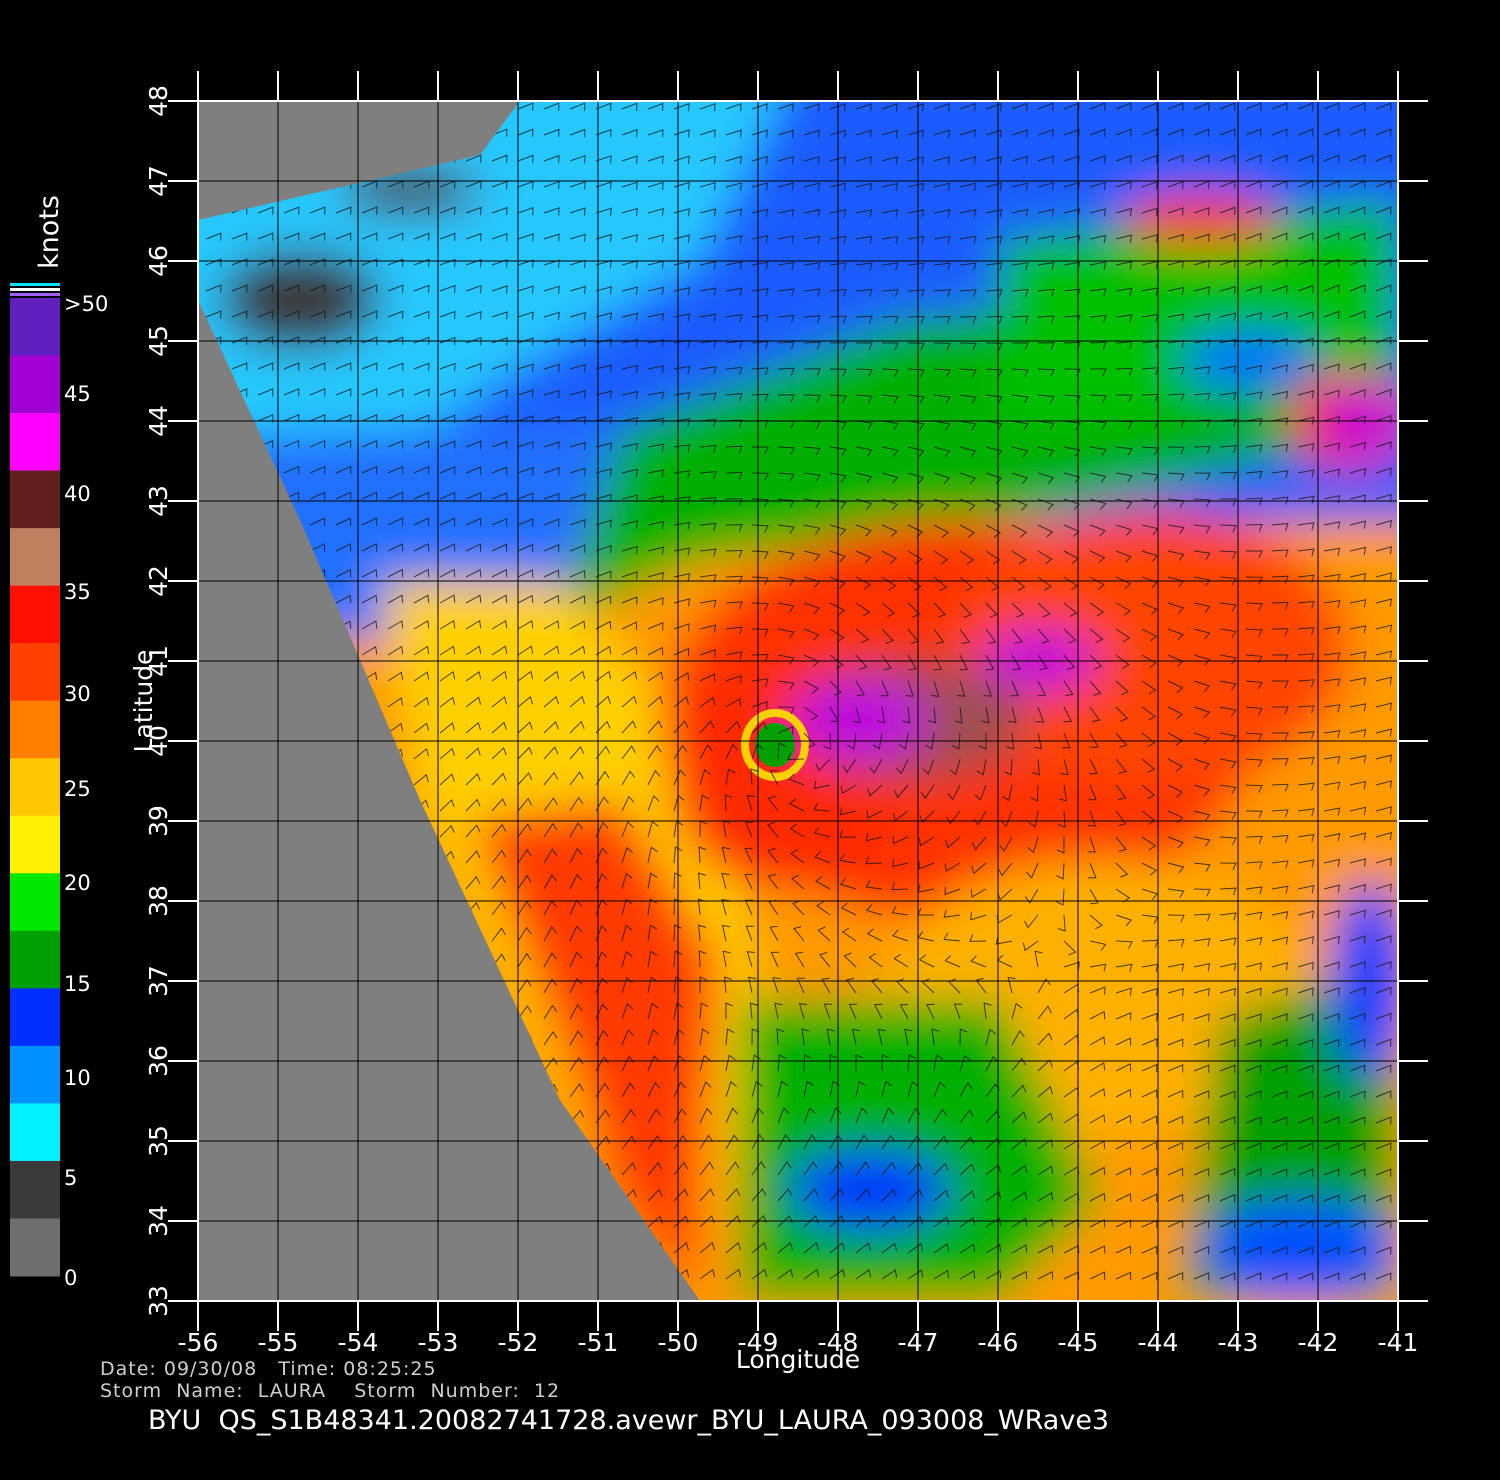 The height and width of the screenshot is (1480, 1500). I want to click on lat-tick-label: 47, so click(158, 181).